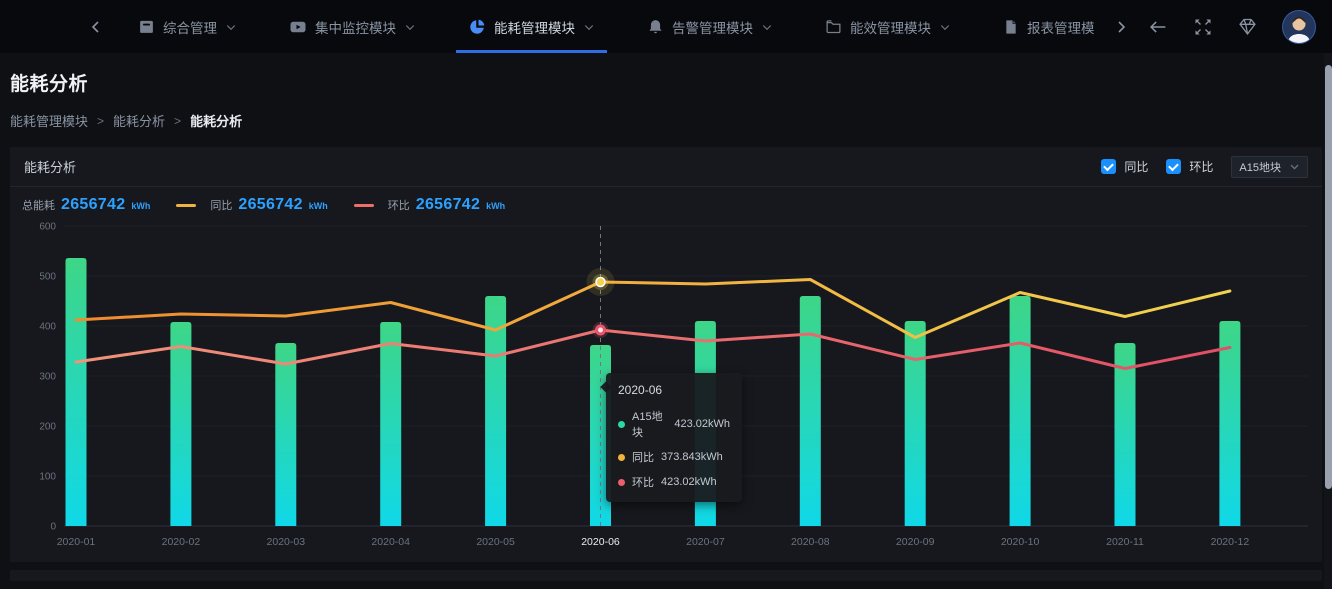 The height and width of the screenshot is (589, 1332). Describe the element at coordinates (38, 206) in the screenshot. I see `summary-label: 总能耗` at that location.